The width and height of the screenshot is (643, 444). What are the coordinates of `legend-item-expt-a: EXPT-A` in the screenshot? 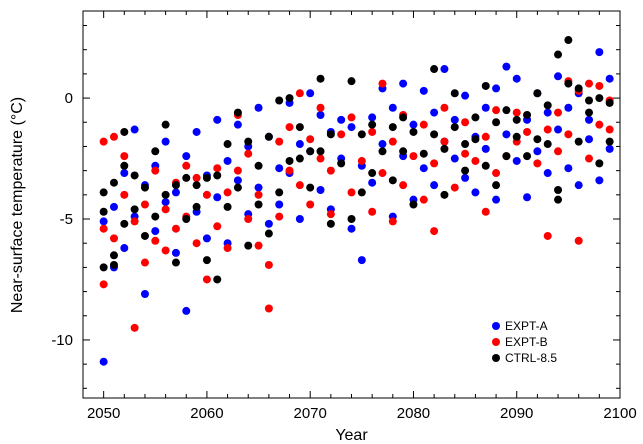 It's located at (520, 326).